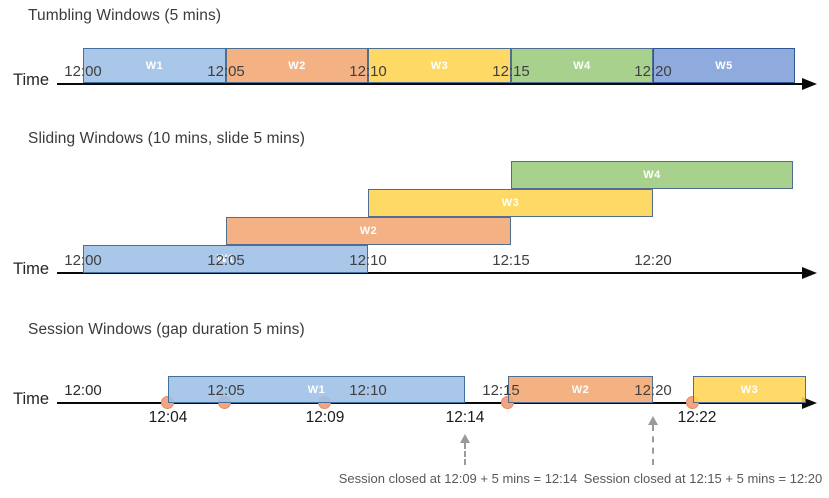 The image size is (829, 498). I want to click on sliding-window-w2: W2, so click(368, 231).